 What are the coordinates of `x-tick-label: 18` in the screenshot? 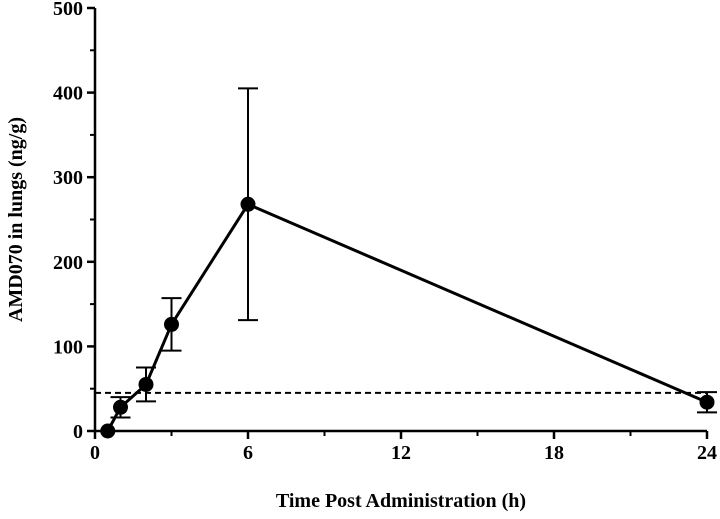 It's located at (554, 453).